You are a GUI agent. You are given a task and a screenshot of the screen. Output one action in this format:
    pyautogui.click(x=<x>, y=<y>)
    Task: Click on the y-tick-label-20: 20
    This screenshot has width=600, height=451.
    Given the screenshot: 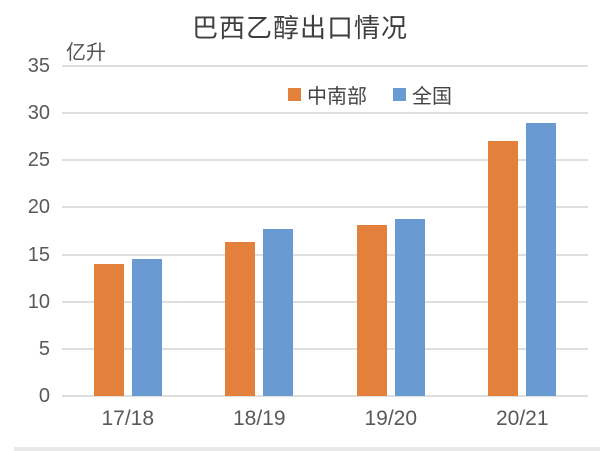 What is the action you would take?
    pyautogui.click(x=38, y=207)
    